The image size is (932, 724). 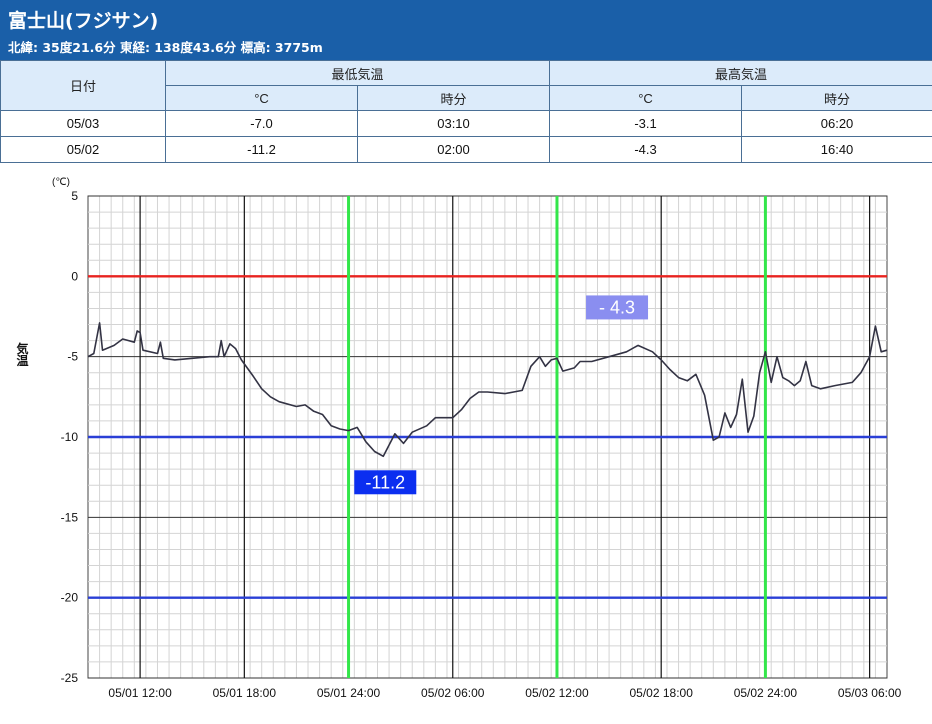 What do you see at coordinates (740, 73) in the screenshot?
I see `max-temp-header: 最高気温` at bounding box center [740, 73].